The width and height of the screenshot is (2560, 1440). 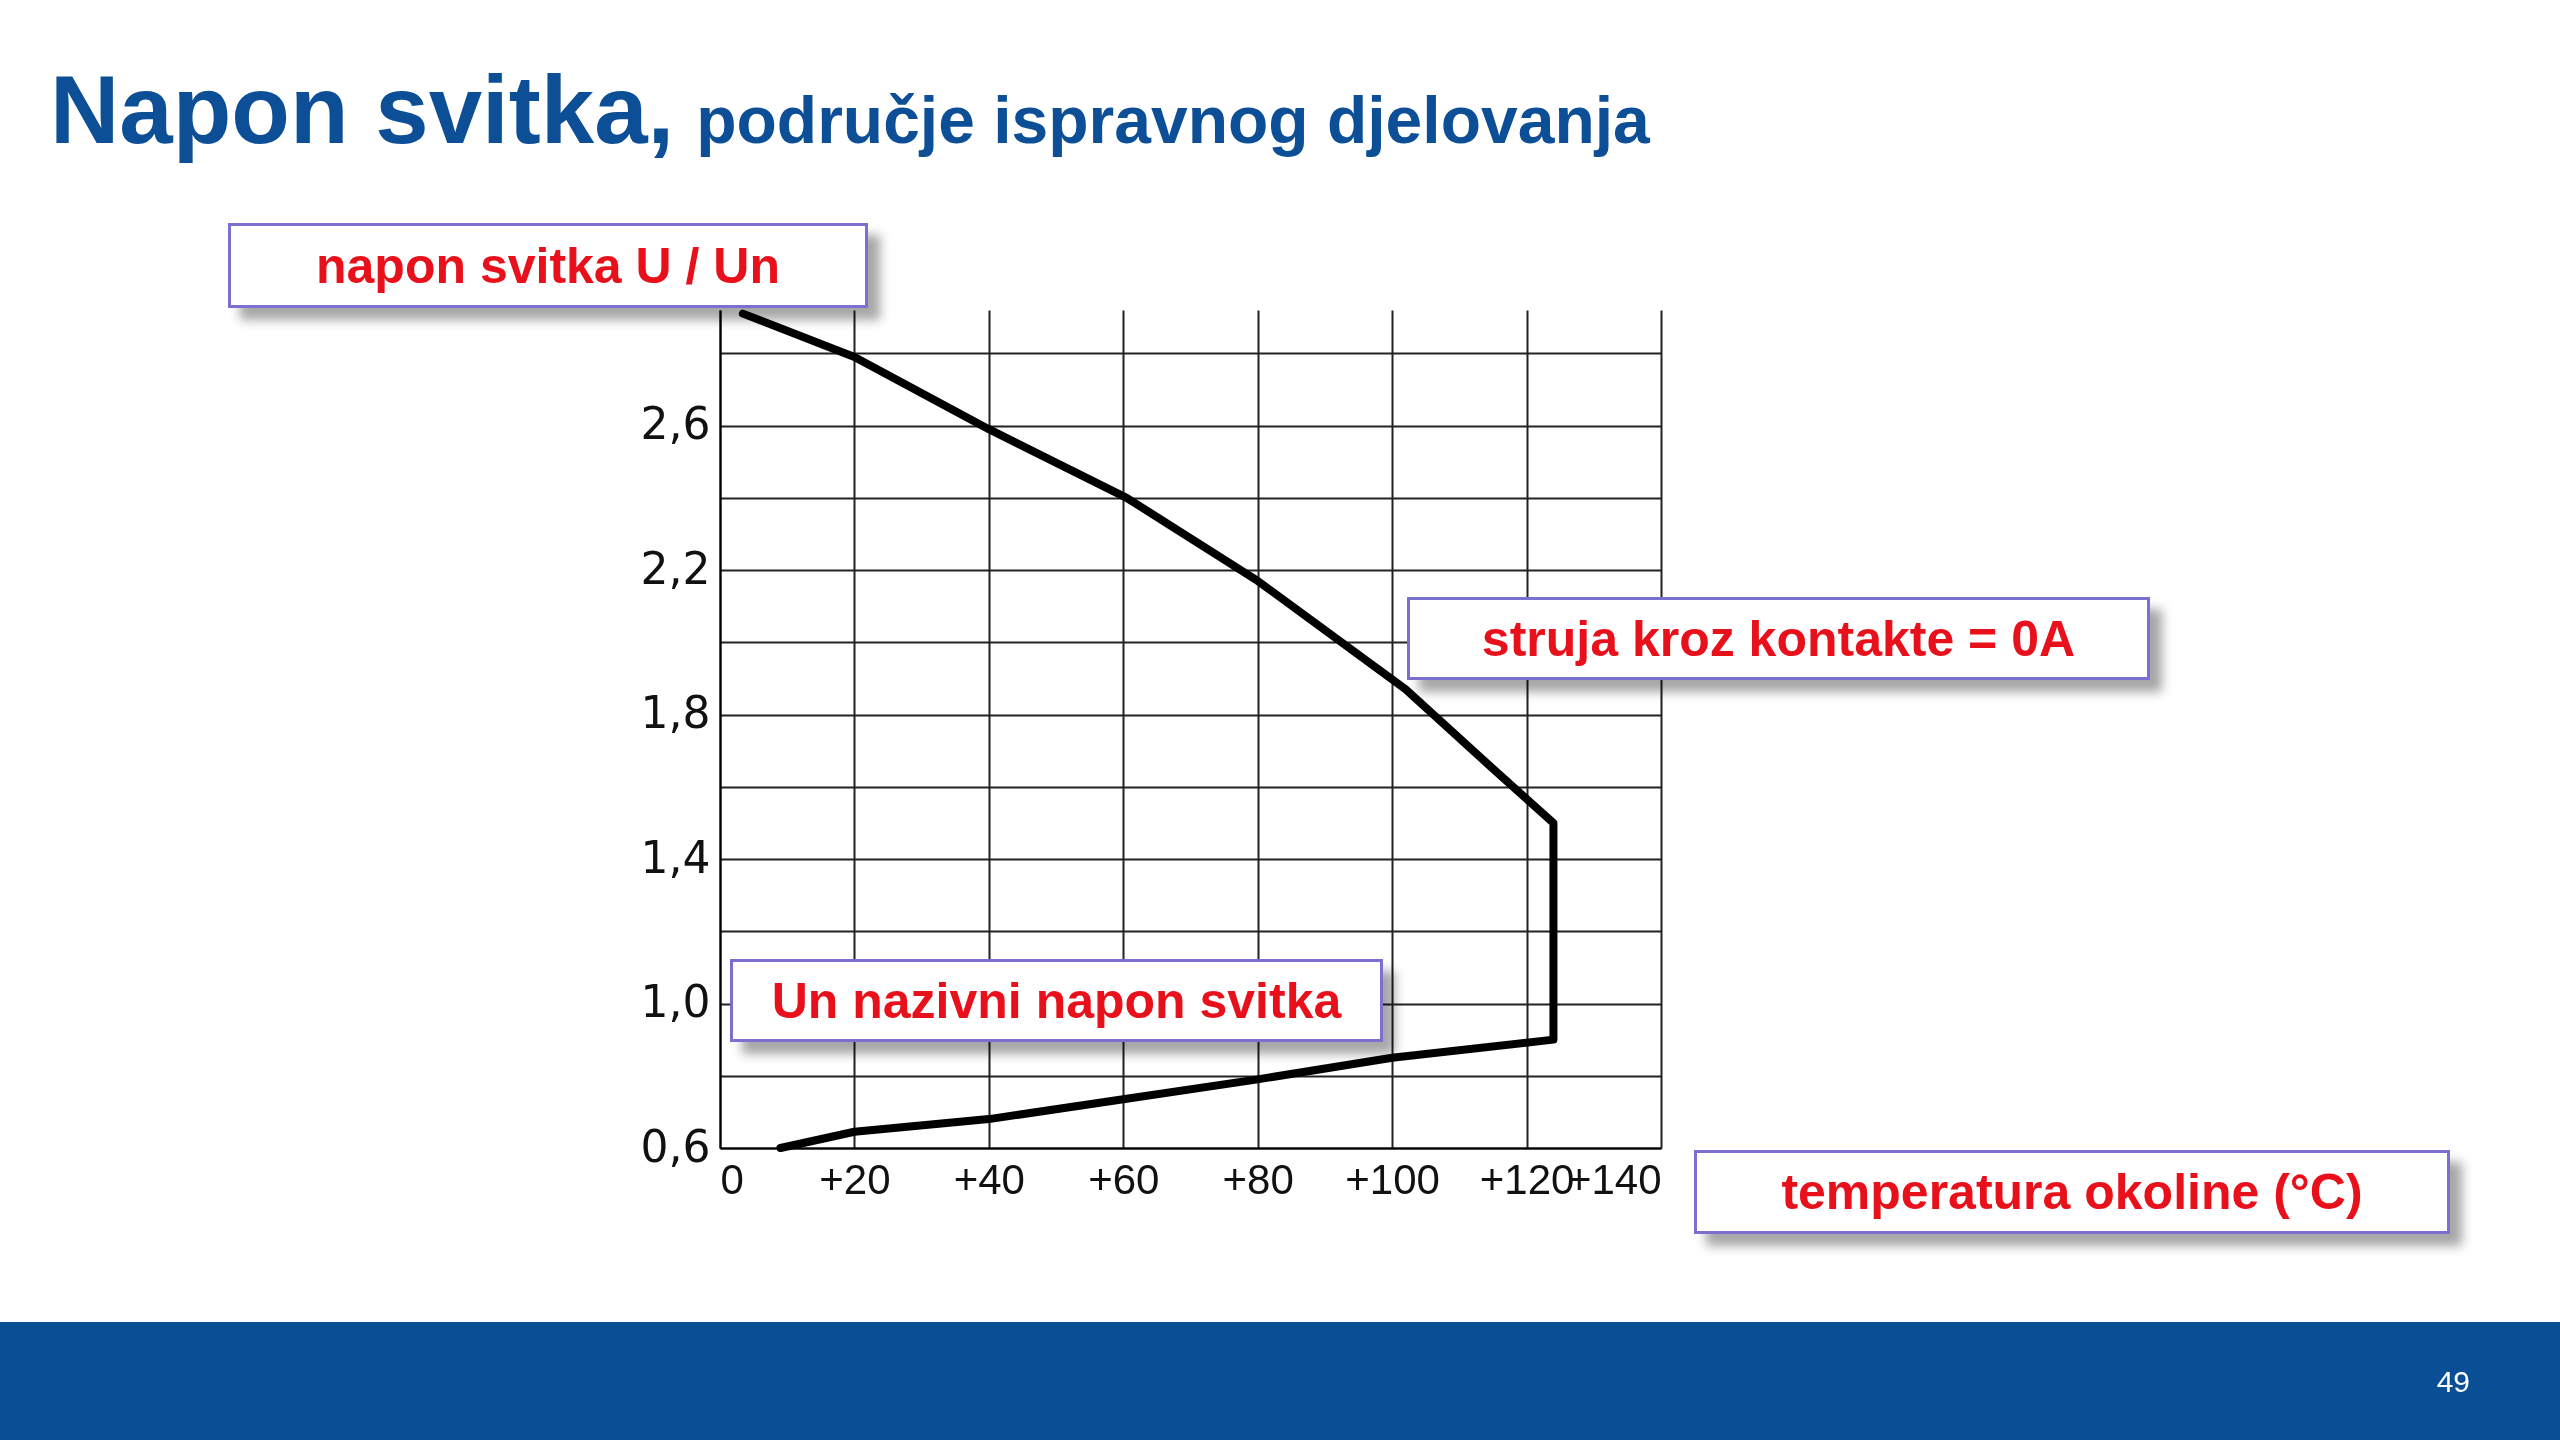 What do you see at coordinates (1173, 120) in the screenshot?
I see `chart-subtitle: područje ispravnog djelovanja` at bounding box center [1173, 120].